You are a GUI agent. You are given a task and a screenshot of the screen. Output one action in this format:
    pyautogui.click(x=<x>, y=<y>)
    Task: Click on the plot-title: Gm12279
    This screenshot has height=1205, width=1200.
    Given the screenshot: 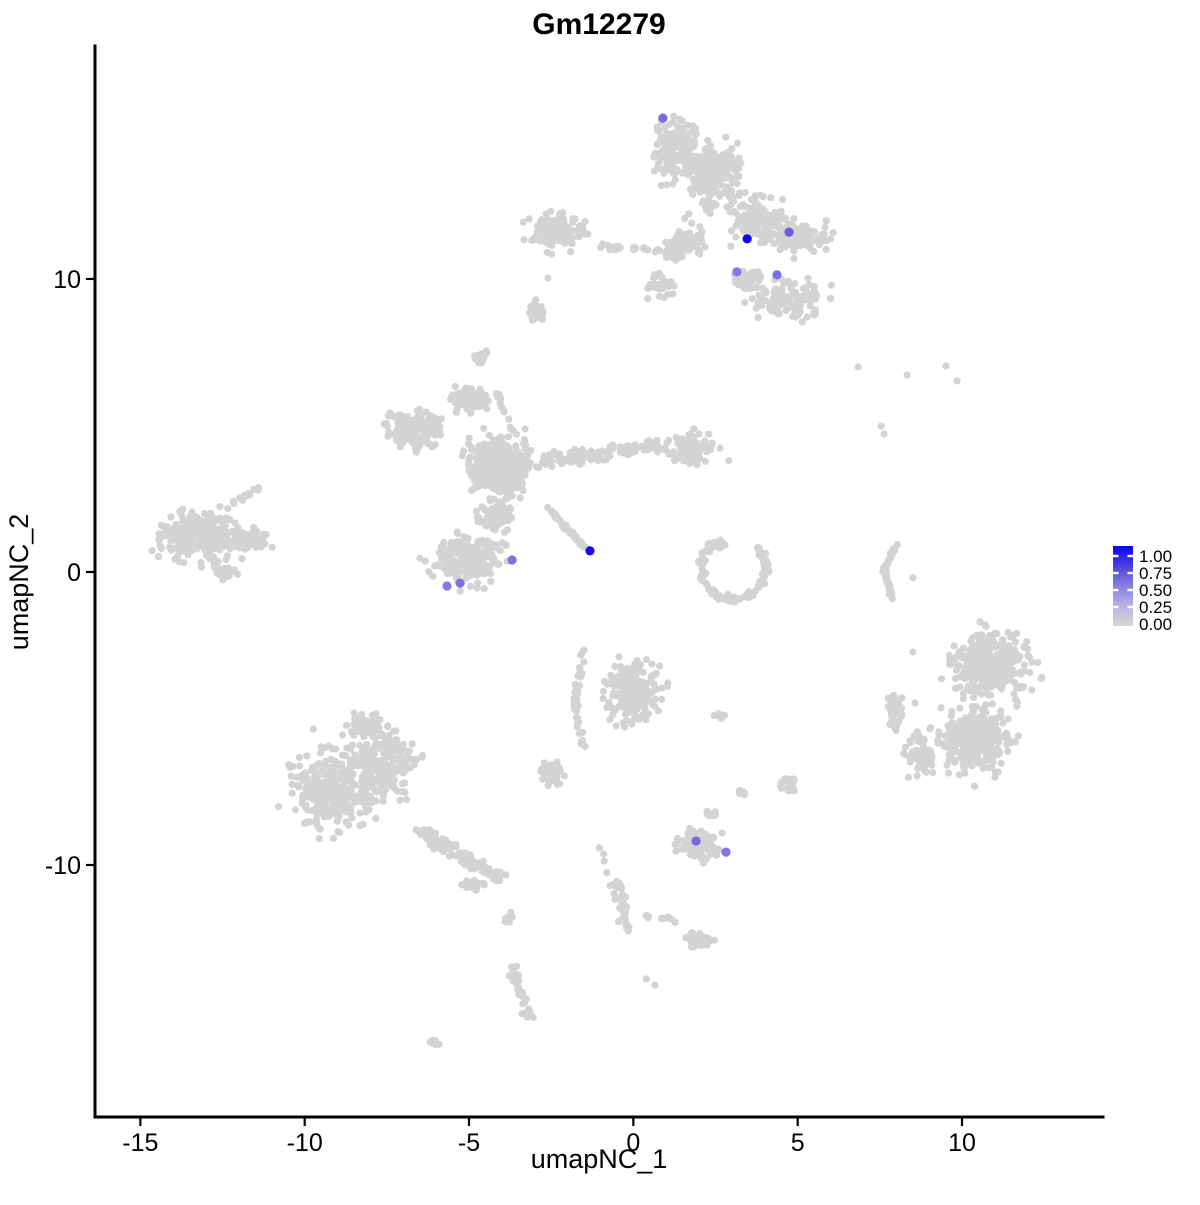 What is the action you would take?
    pyautogui.click(x=598, y=24)
    